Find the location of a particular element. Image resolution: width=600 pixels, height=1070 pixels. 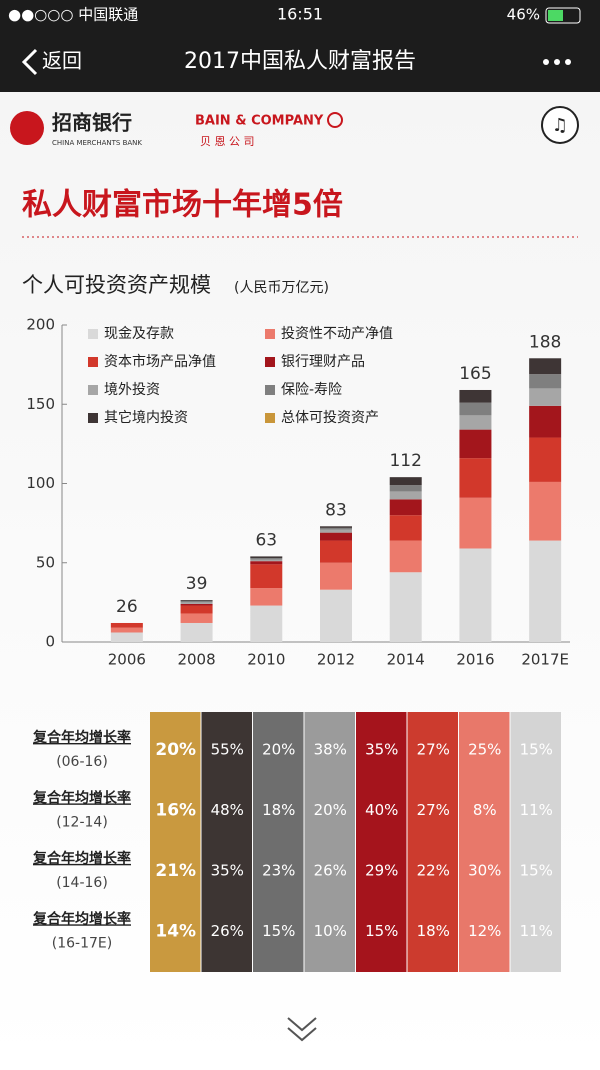

legend-label: 银行理财产品 is located at coordinates (323, 362).